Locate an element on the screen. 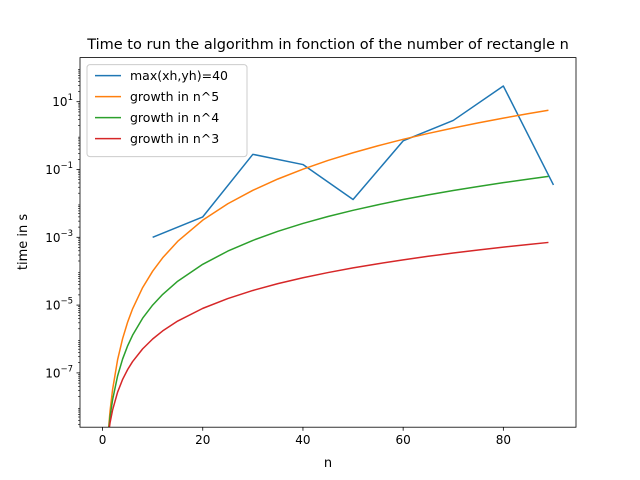  legend-label: growth in n^5 is located at coordinates (174, 96).